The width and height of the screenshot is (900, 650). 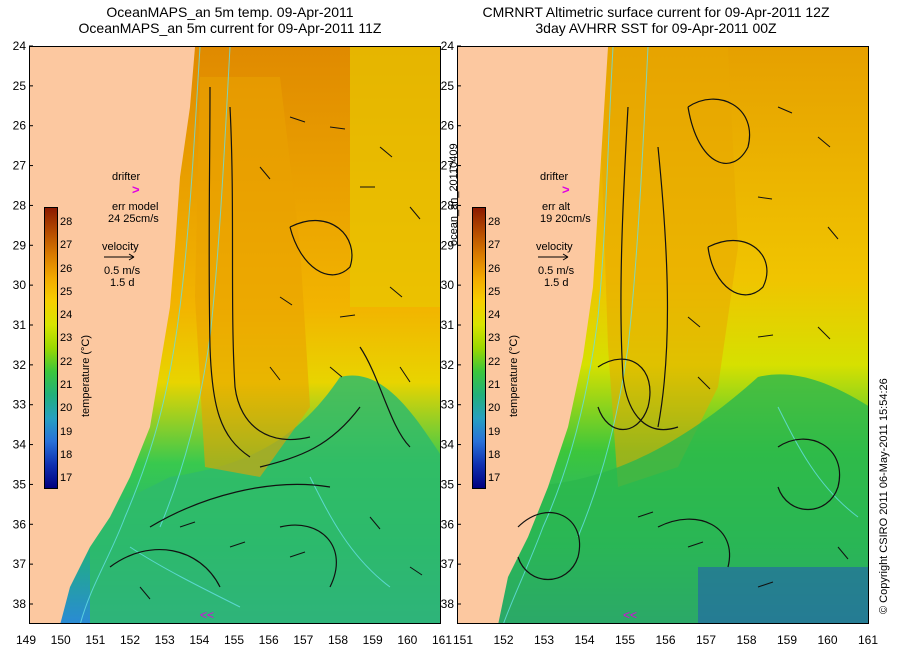 I want to click on lat-tick-label: 37, so click(x=20, y=564).